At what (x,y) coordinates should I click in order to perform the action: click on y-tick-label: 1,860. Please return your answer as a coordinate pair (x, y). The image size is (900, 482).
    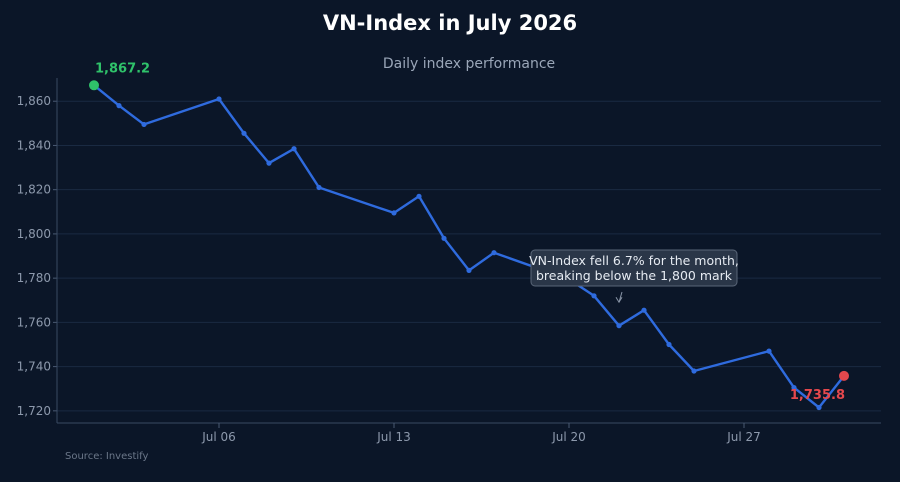
    Looking at the image, I should click on (34, 101).